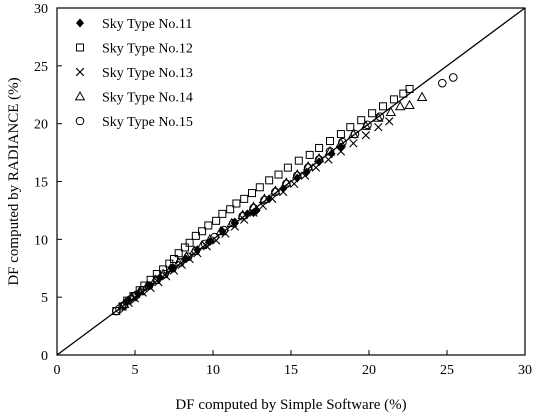 This screenshot has width=536, height=416. I want to click on x-tick-label: 15, so click(291, 370).